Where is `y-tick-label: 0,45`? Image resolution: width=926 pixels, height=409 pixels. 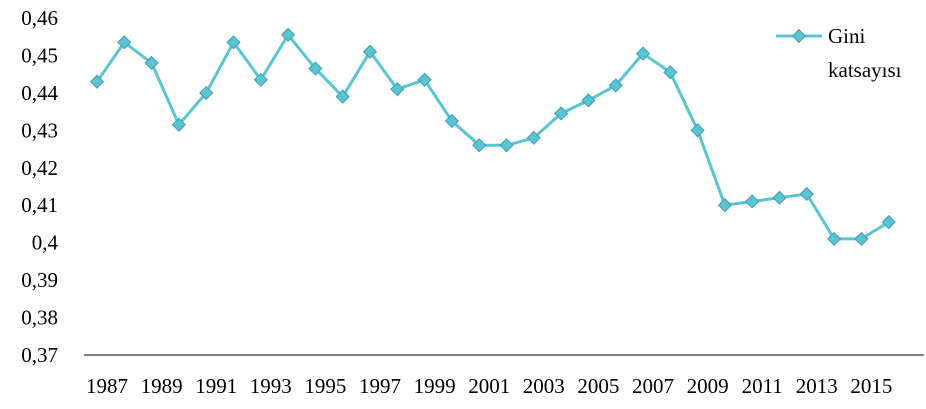
y-tick-label: 0,45 is located at coordinates (39, 55).